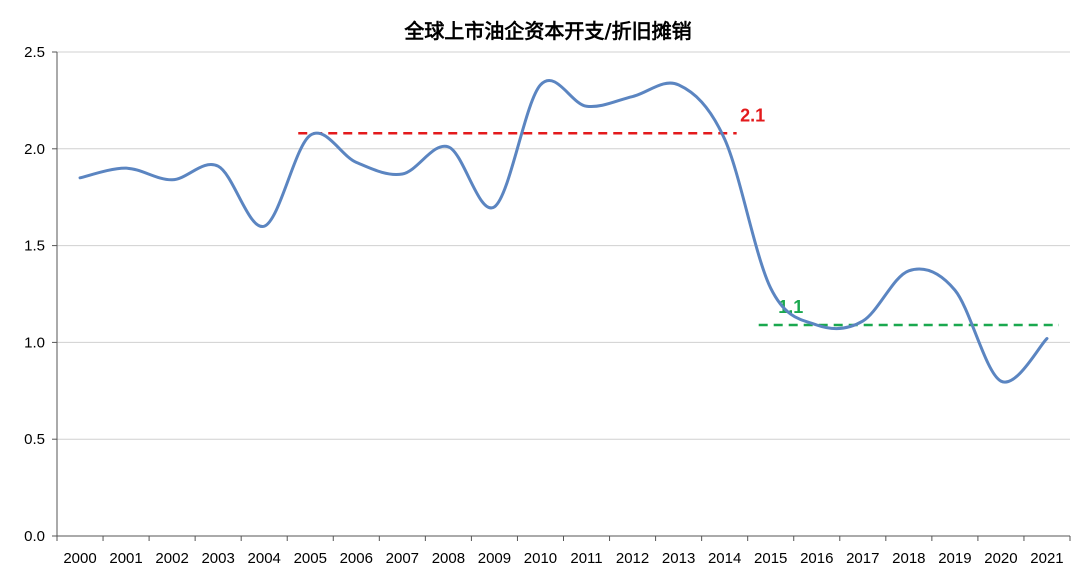  What do you see at coordinates (770, 558) in the screenshot?
I see `x-tick-label-2015: 2015` at bounding box center [770, 558].